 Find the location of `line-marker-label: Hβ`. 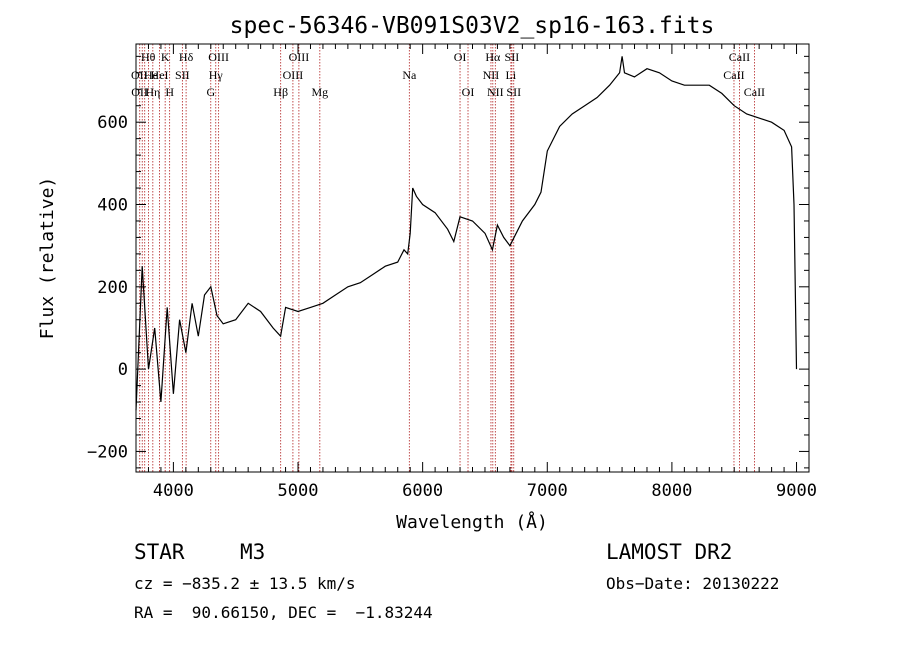

line-marker-label: Hβ is located at coordinates (280, 92).